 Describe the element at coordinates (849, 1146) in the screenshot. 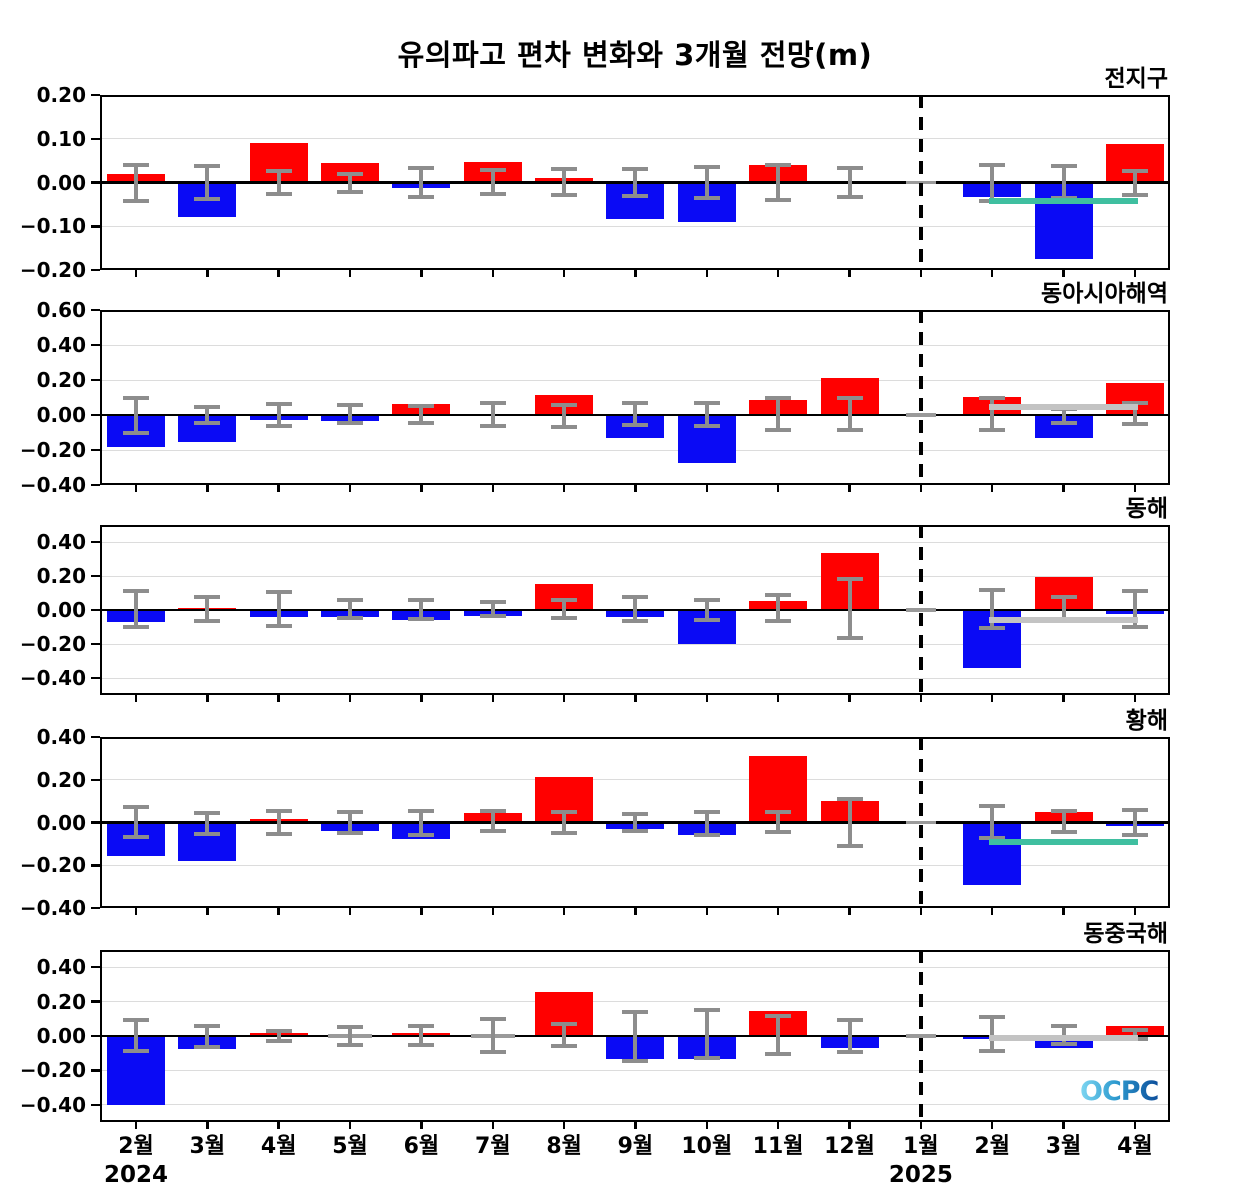

I see `x-axis-month-label: 12월` at that location.